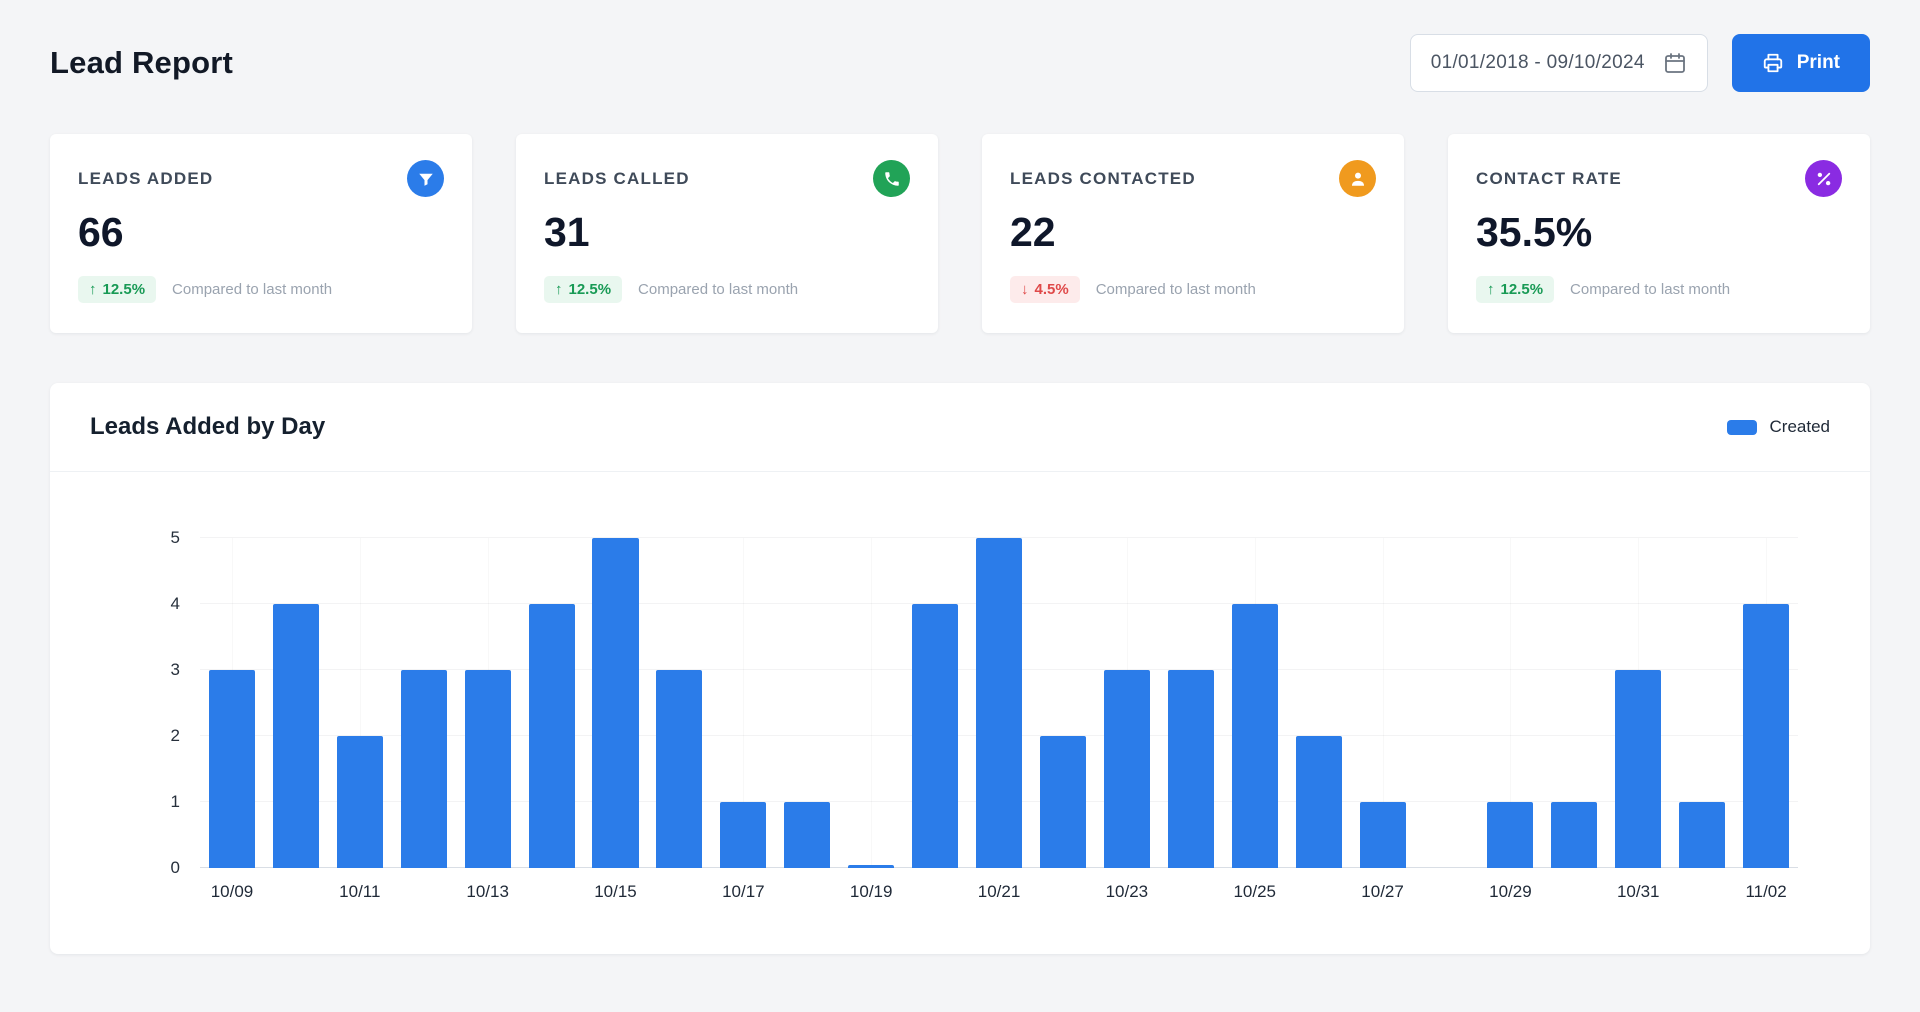 The image size is (1920, 1012). What do you see at coordinates (807, 892) in the screenshot?
I see `x-tick-label-10/18` at bounding box center [807, 892].